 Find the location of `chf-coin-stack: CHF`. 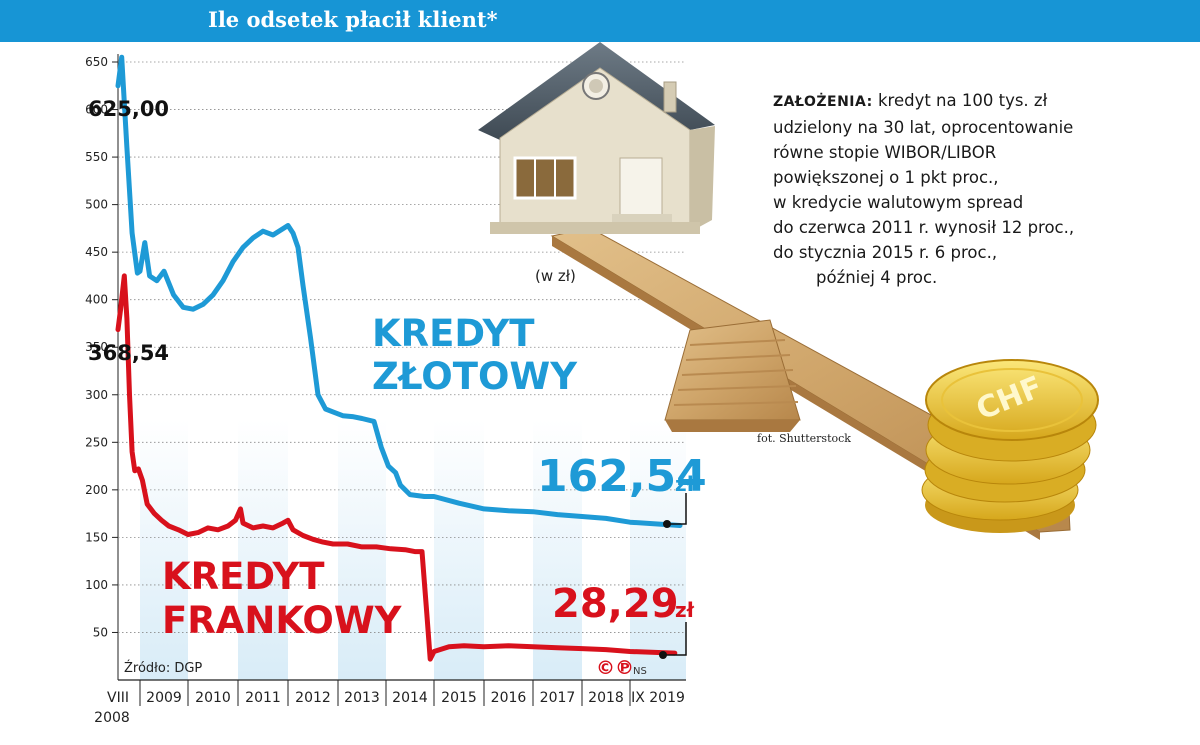

chf-coin-stack: CHF is located at coordinates (1010, 446).